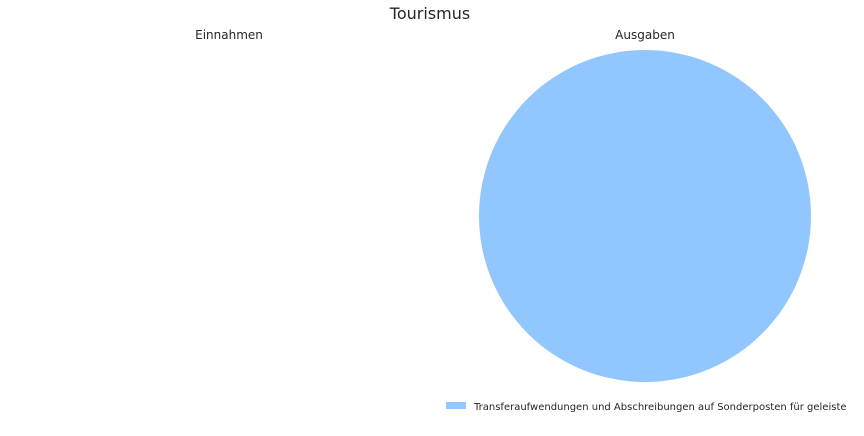 The width and height of the screenshot is (864, 436). Describe the element at coordinates (429, 13) in the screenshot. I see `chart-title: Tourismus` at that location.